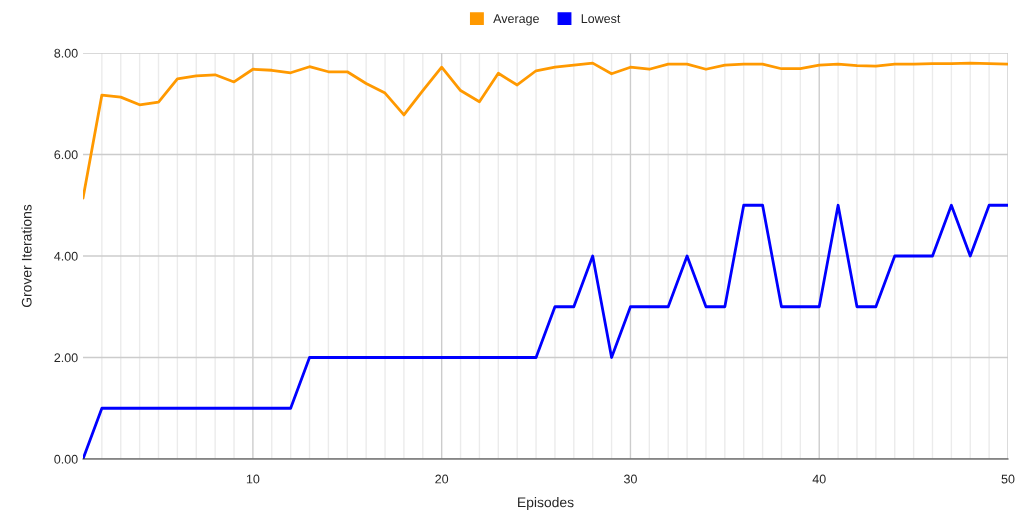  Describe the element at coordinates (1008, 479) in the screenshot. I see `x-tick-label: 50` at that location.